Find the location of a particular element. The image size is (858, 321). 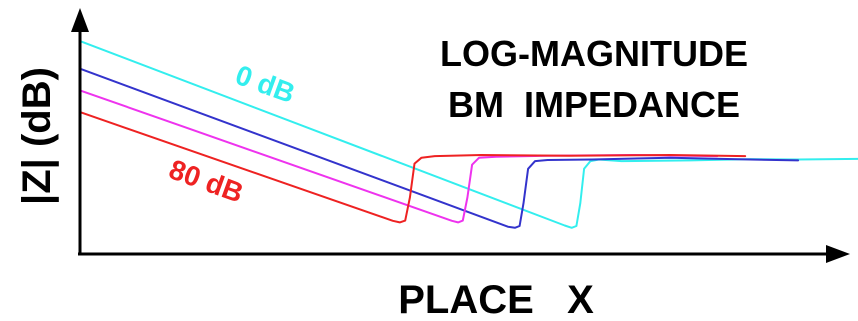

y-axis-label: |Z| (dB) is located at coordinates (37, 136).